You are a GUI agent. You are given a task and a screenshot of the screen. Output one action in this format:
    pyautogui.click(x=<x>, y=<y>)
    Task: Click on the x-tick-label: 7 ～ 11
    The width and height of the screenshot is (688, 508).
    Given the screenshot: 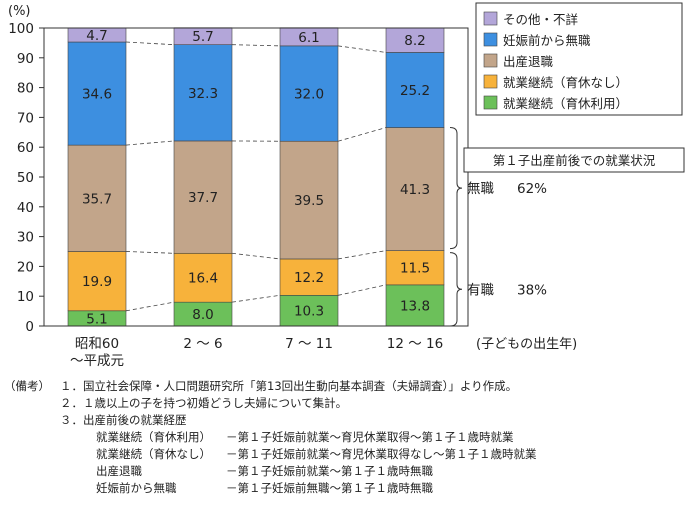 What is the action you would take?
    pyautogui.click(x=309, y=344)
    